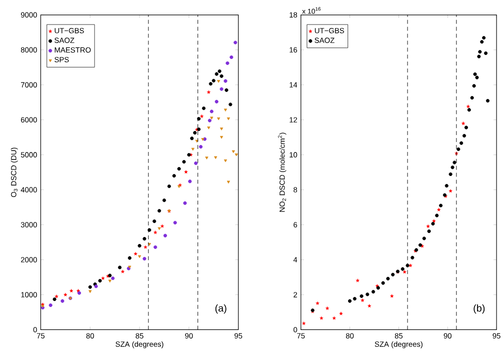  What do you see at coordinates (479, 309) in the screenshot?
I see `annotation: (b)` at bounding box center [479, 309].